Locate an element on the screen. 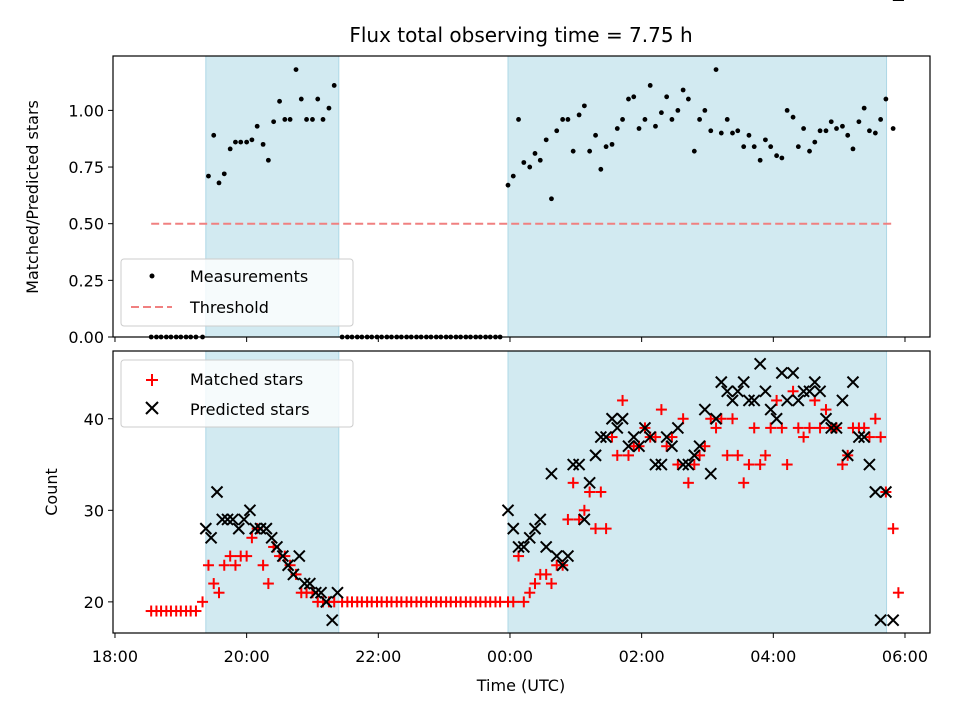 This screenshot has height=720, width=960. ratio-legend: Measurements Threshold is located at coordinates (237, 292).